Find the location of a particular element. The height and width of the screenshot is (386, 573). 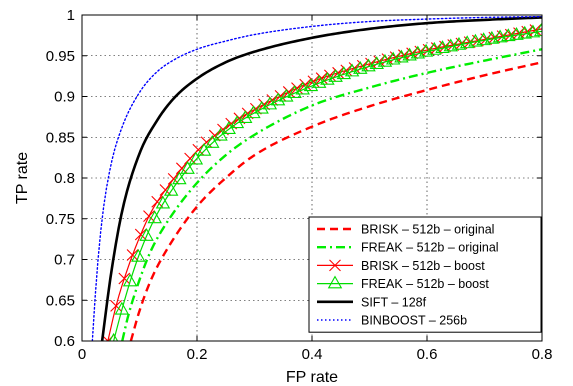

y-tick-label: 0.9 is located at coordinates (64, 97).